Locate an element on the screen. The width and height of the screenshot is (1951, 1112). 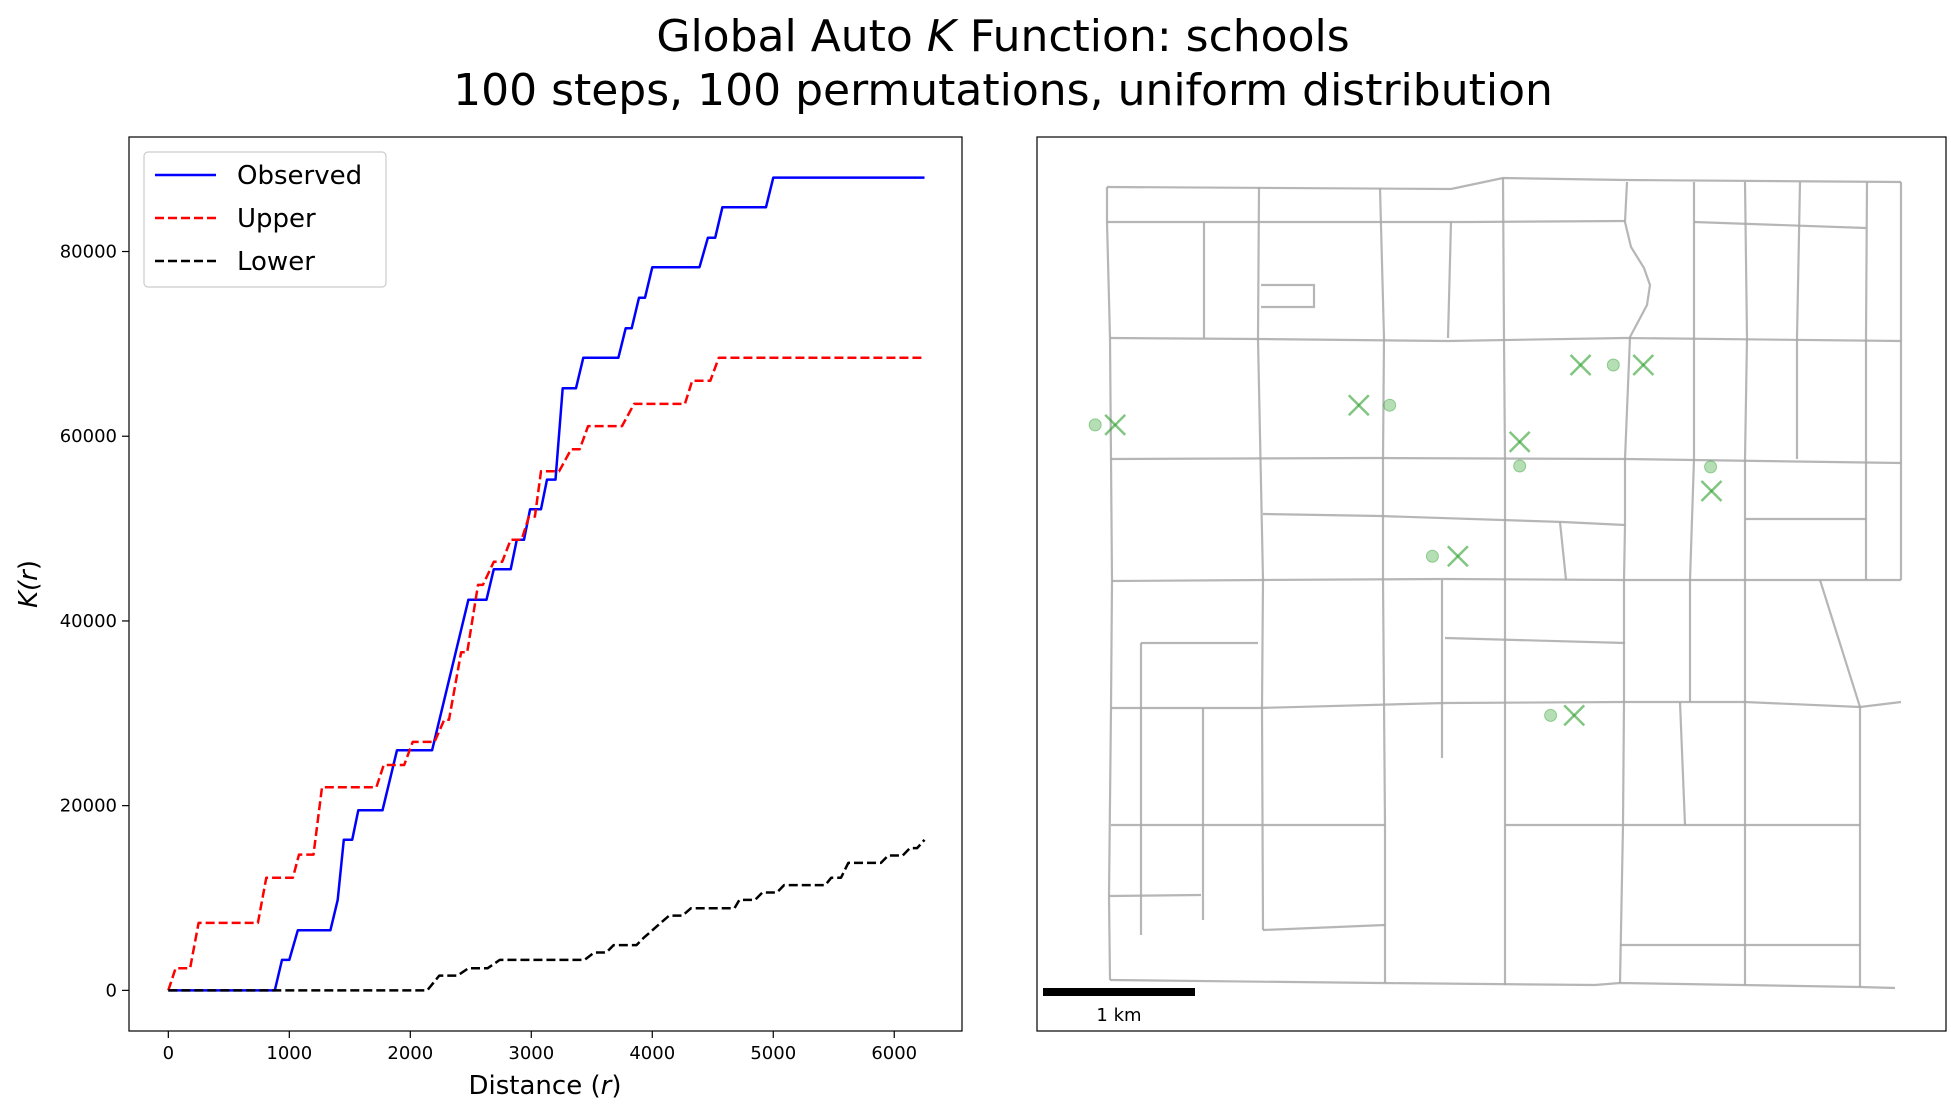
legend-label-observed: Observed is located at coordinates (299, 176).